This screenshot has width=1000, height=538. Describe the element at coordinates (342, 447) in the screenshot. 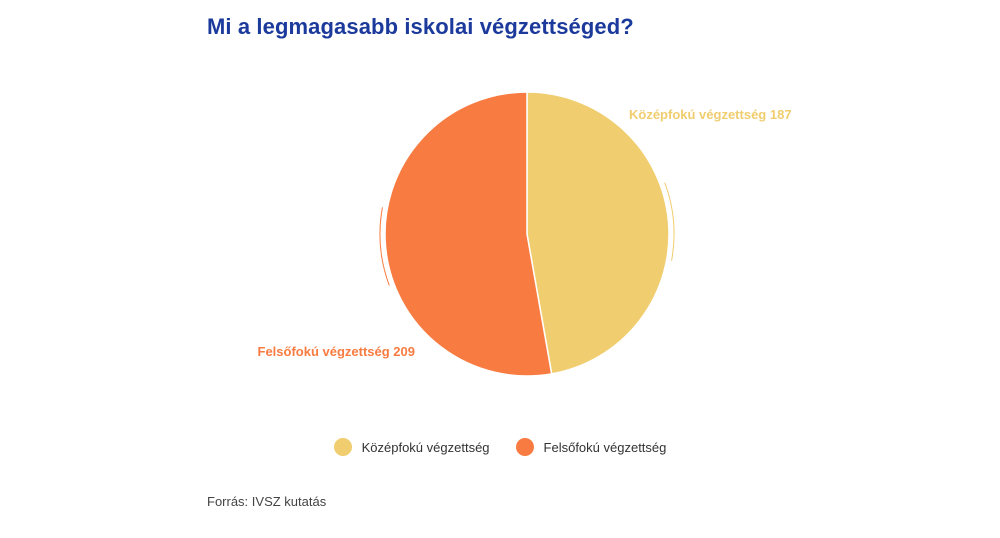

I see `legend-marker-kozepfoku` at that location.